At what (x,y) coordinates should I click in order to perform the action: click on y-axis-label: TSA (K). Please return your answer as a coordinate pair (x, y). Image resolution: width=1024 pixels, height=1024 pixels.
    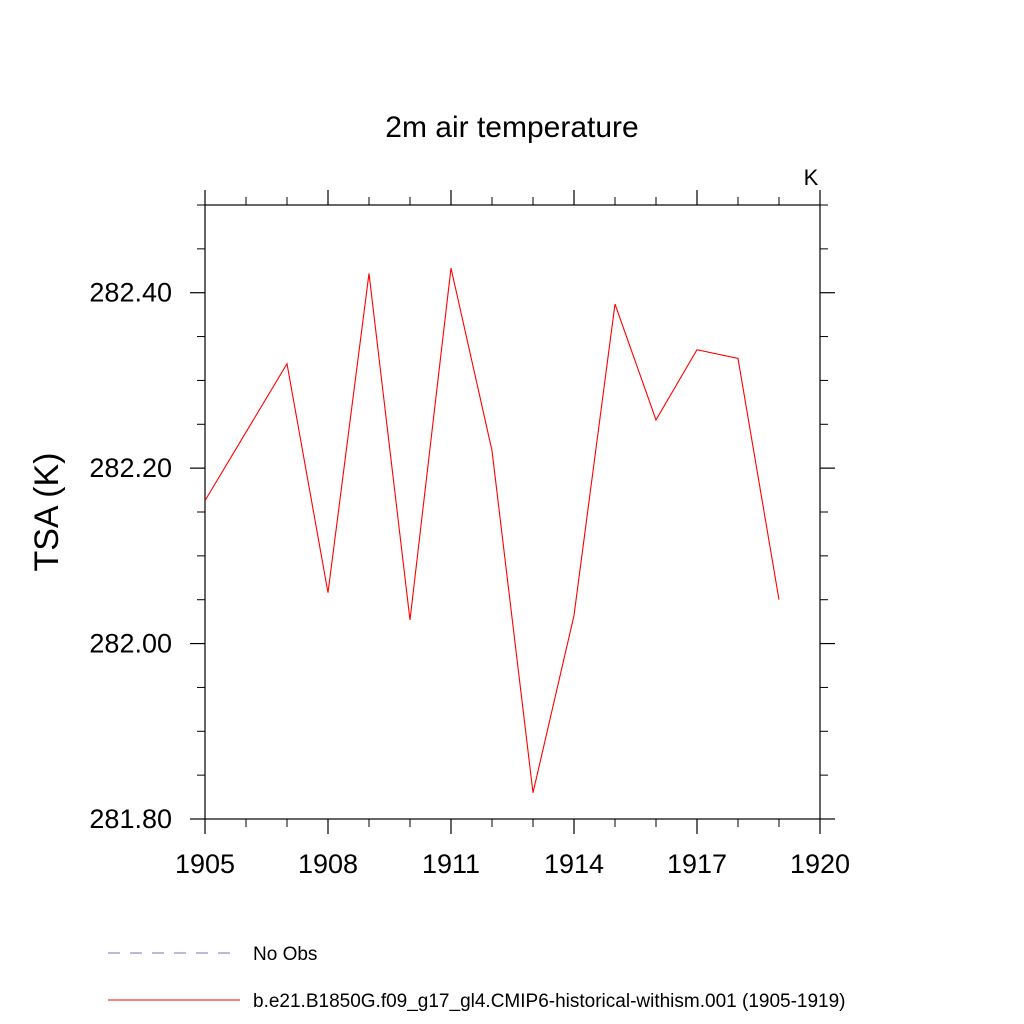
    Looking at the image, I should click on (47, 511).